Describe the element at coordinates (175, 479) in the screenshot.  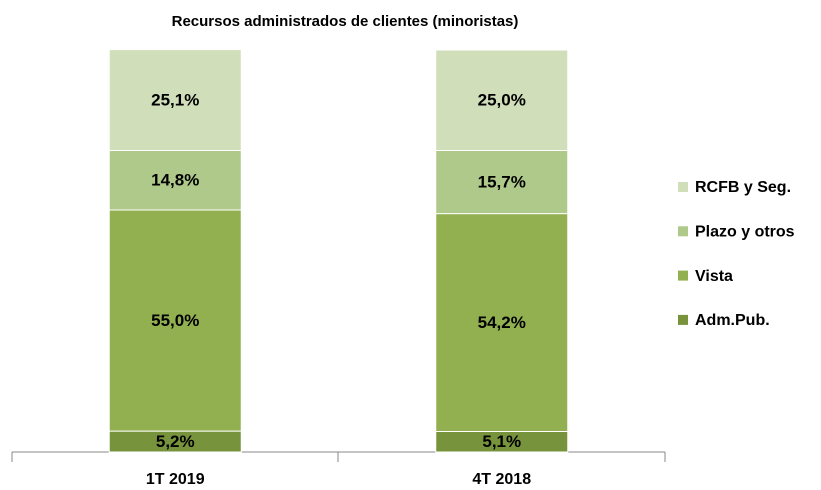
I see `x-tick-label: 1T 2019` at that location.